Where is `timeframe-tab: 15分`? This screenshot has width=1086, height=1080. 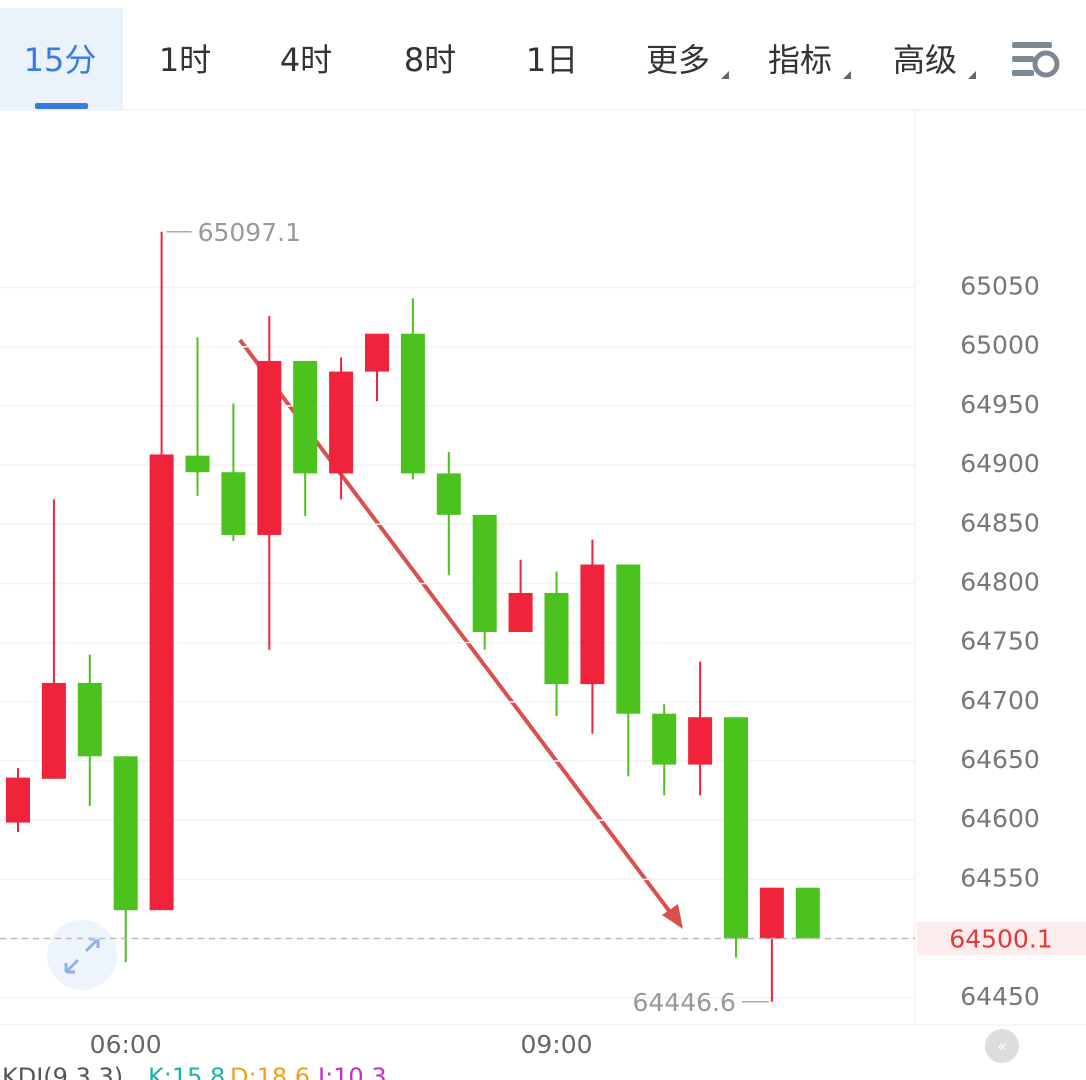
timeframe-tab: 15分 is located at coordinates (60, 60).